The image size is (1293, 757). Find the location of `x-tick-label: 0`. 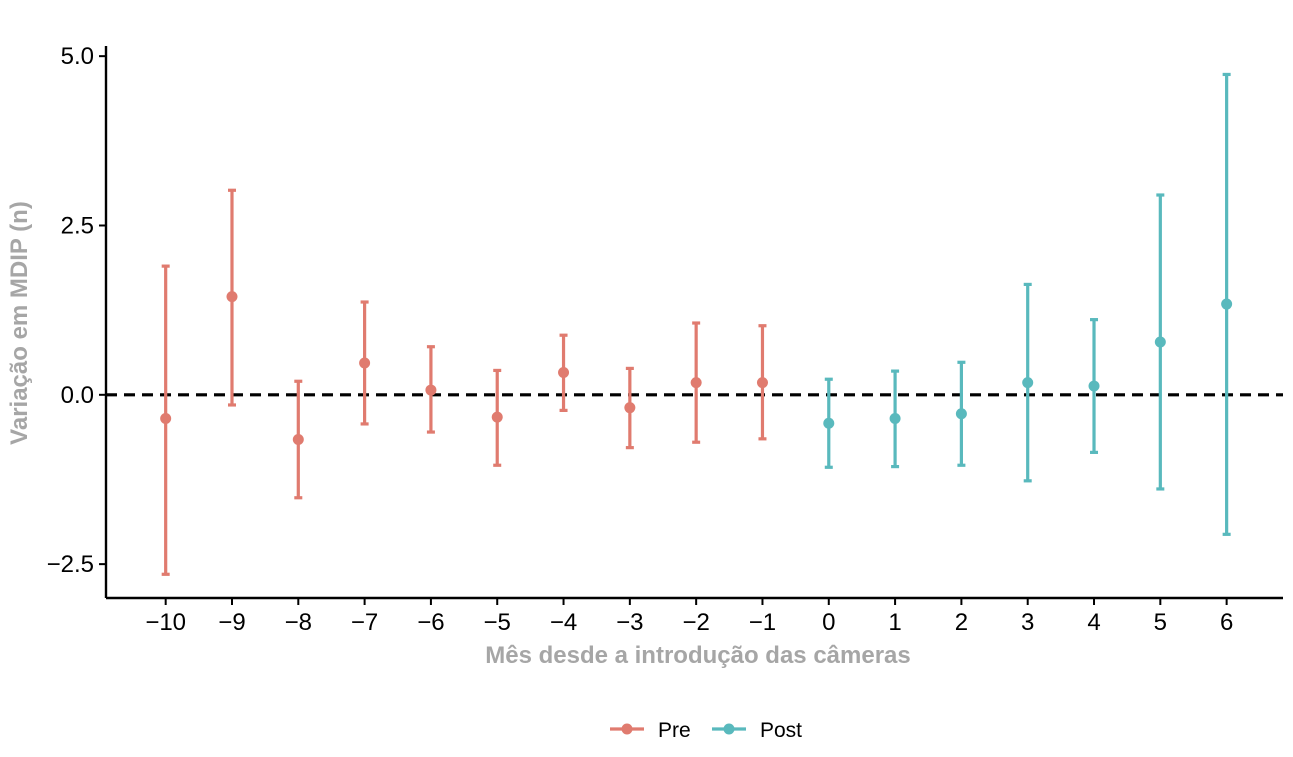

x-tick-label: 0 is located at coordinates (828, 622).